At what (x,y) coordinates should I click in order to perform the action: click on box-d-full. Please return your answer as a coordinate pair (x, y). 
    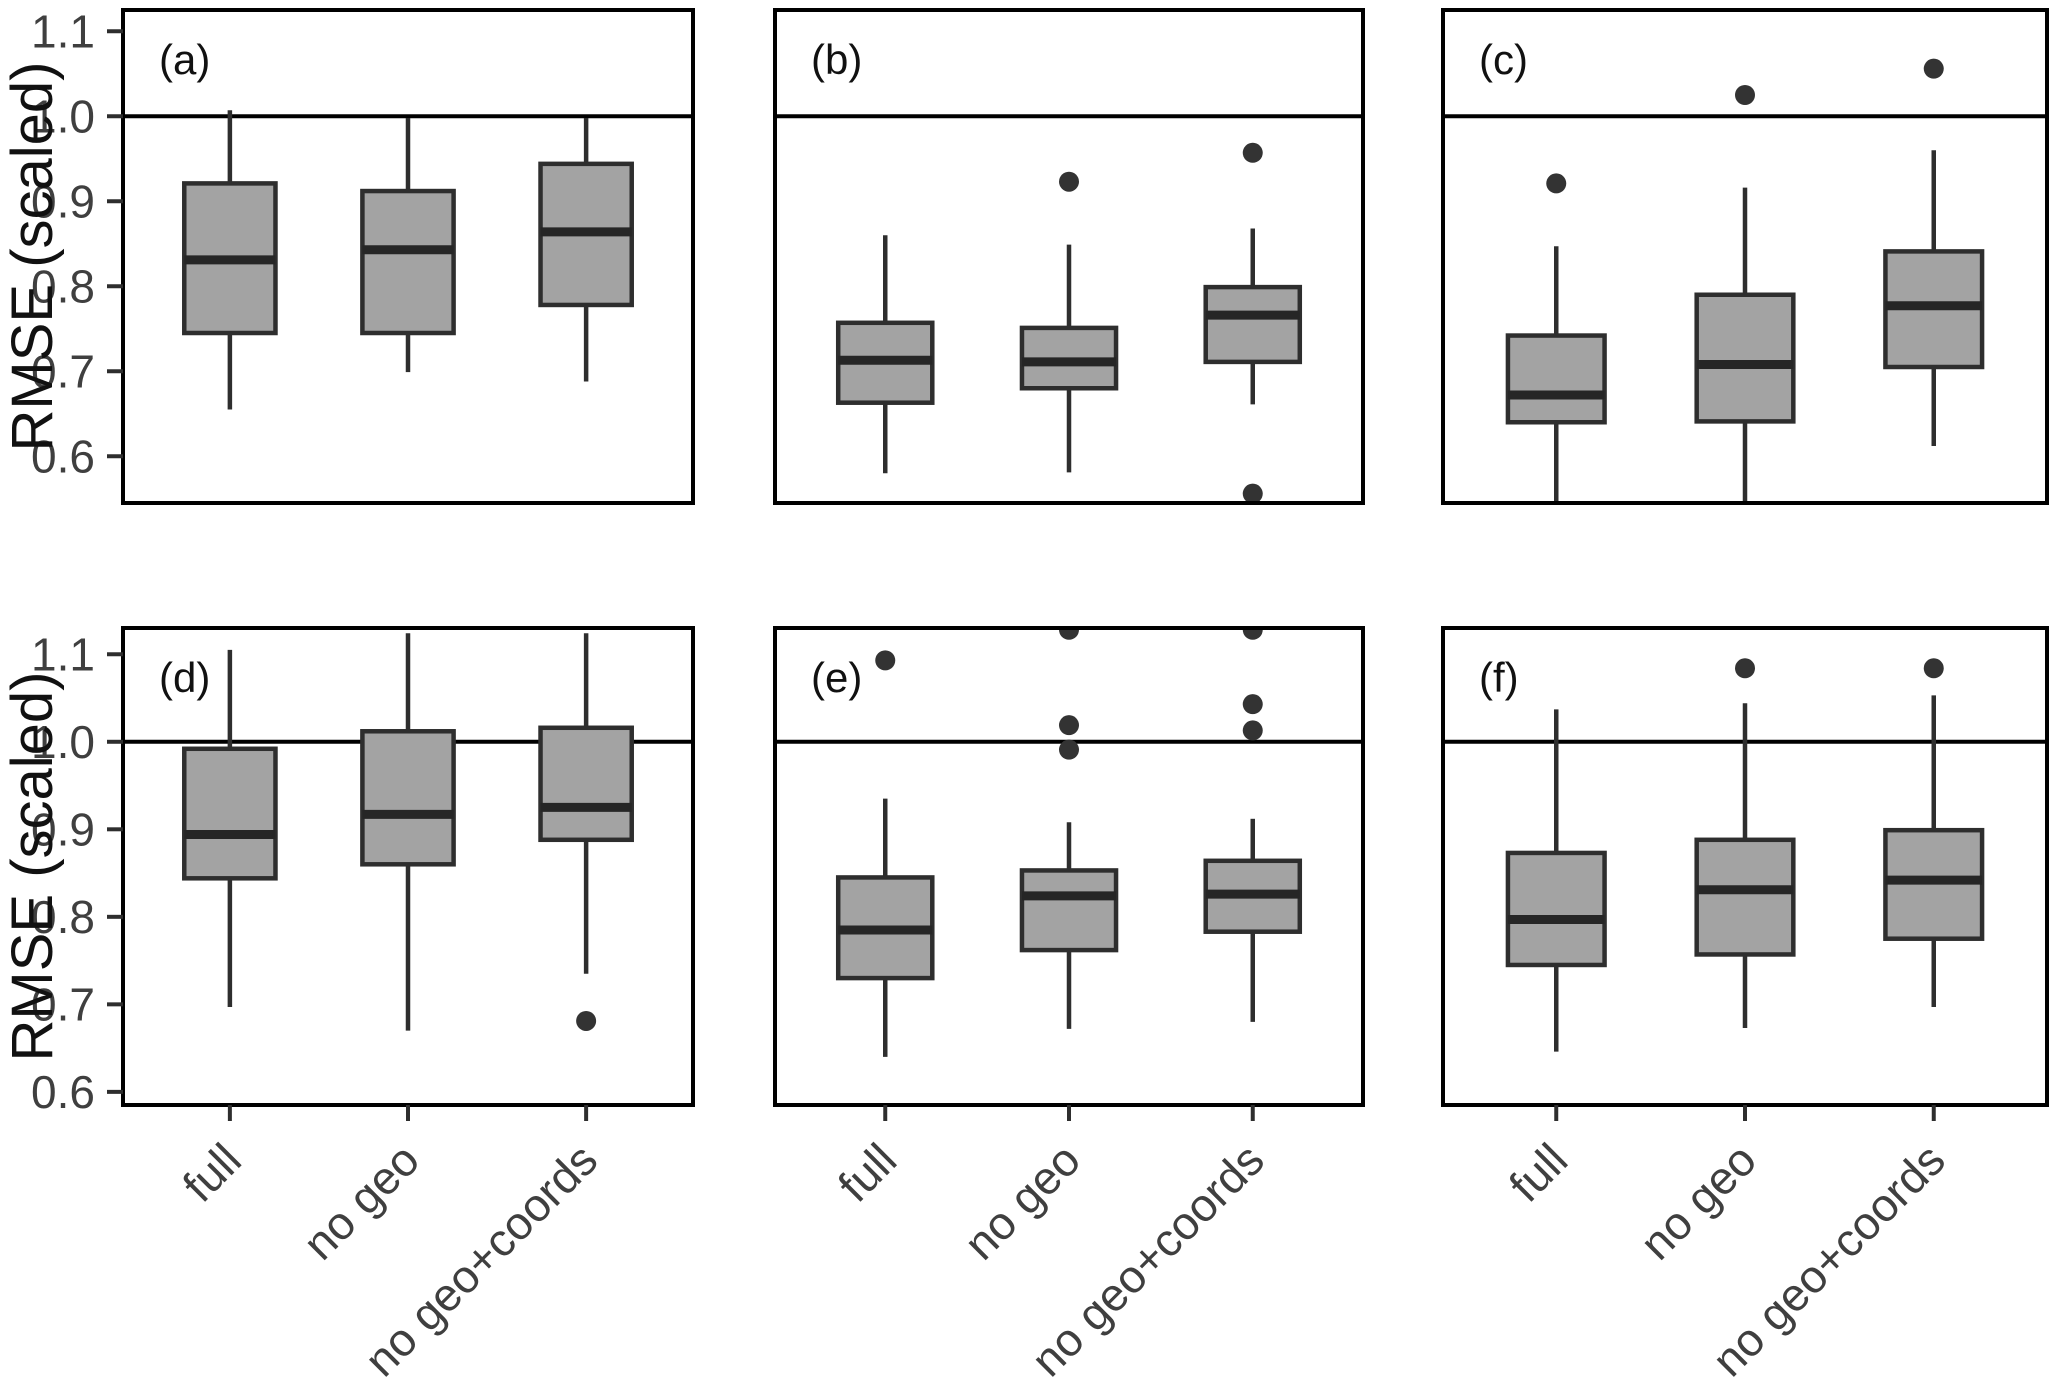
    Looking at the image, I should click on (230, 828).